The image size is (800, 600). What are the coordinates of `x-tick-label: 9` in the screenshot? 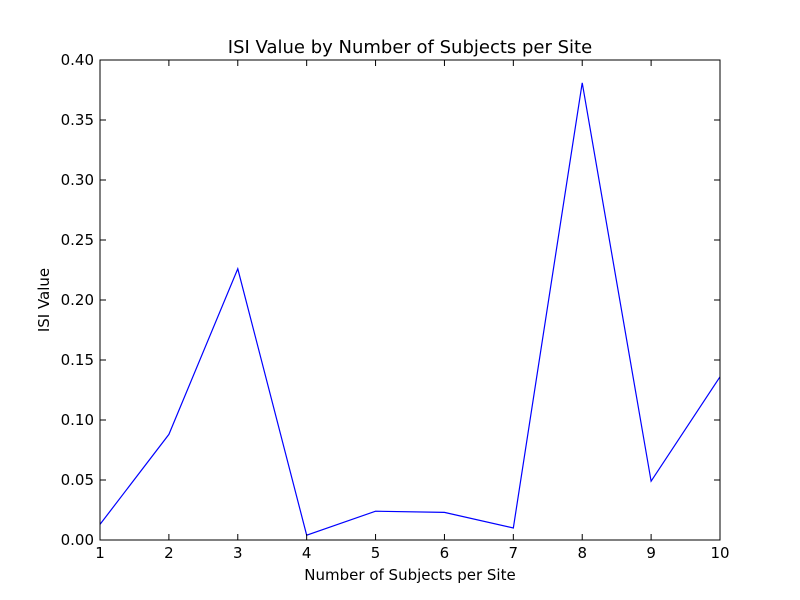 It's located at (651, 553).